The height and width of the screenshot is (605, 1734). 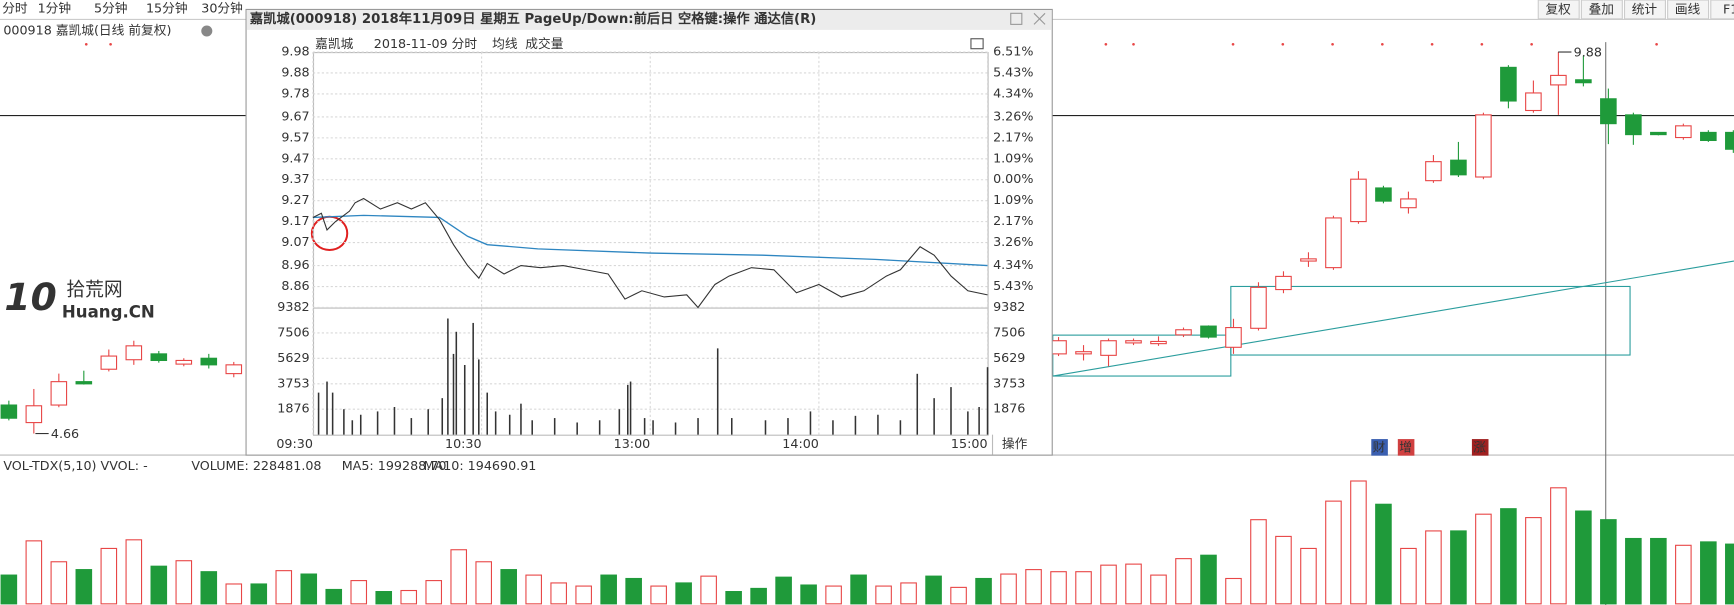 What do you see at coordinates (293, 408) in the screenshot?
I see `volume-tick-label: 1876` at bounding box center [293, 408].